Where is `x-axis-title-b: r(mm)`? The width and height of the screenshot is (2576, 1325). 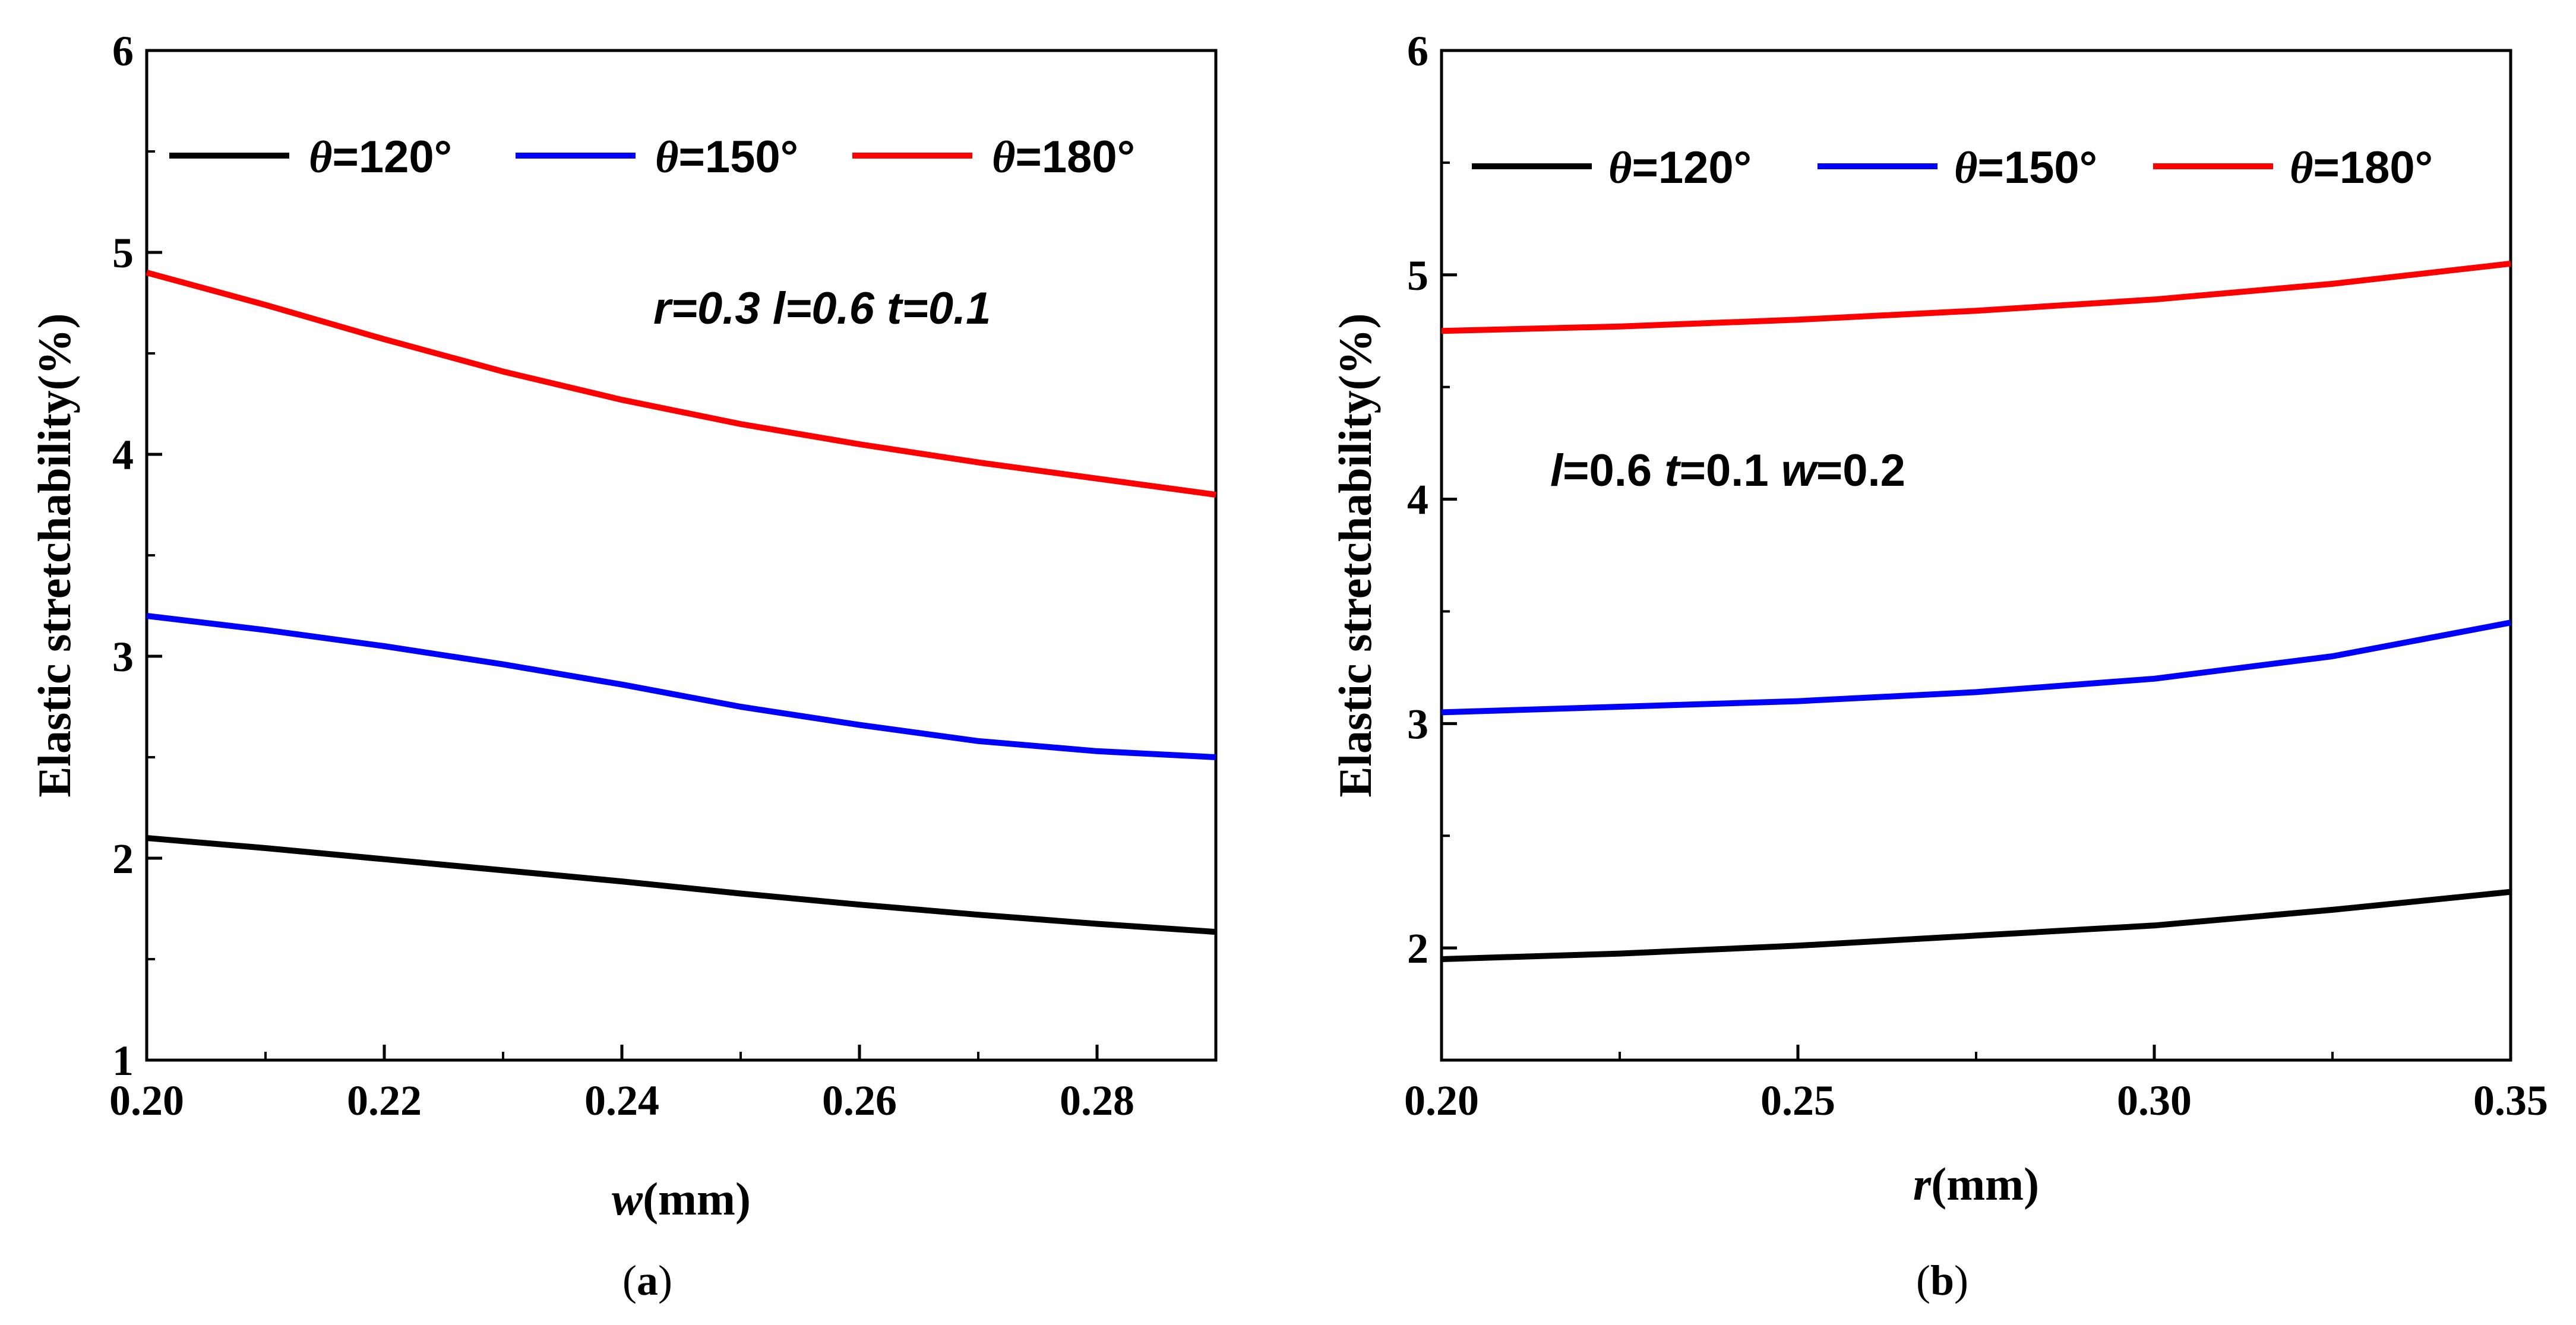
x-axis-title-b: r(mm) is located at coordinates (1976, 1184).